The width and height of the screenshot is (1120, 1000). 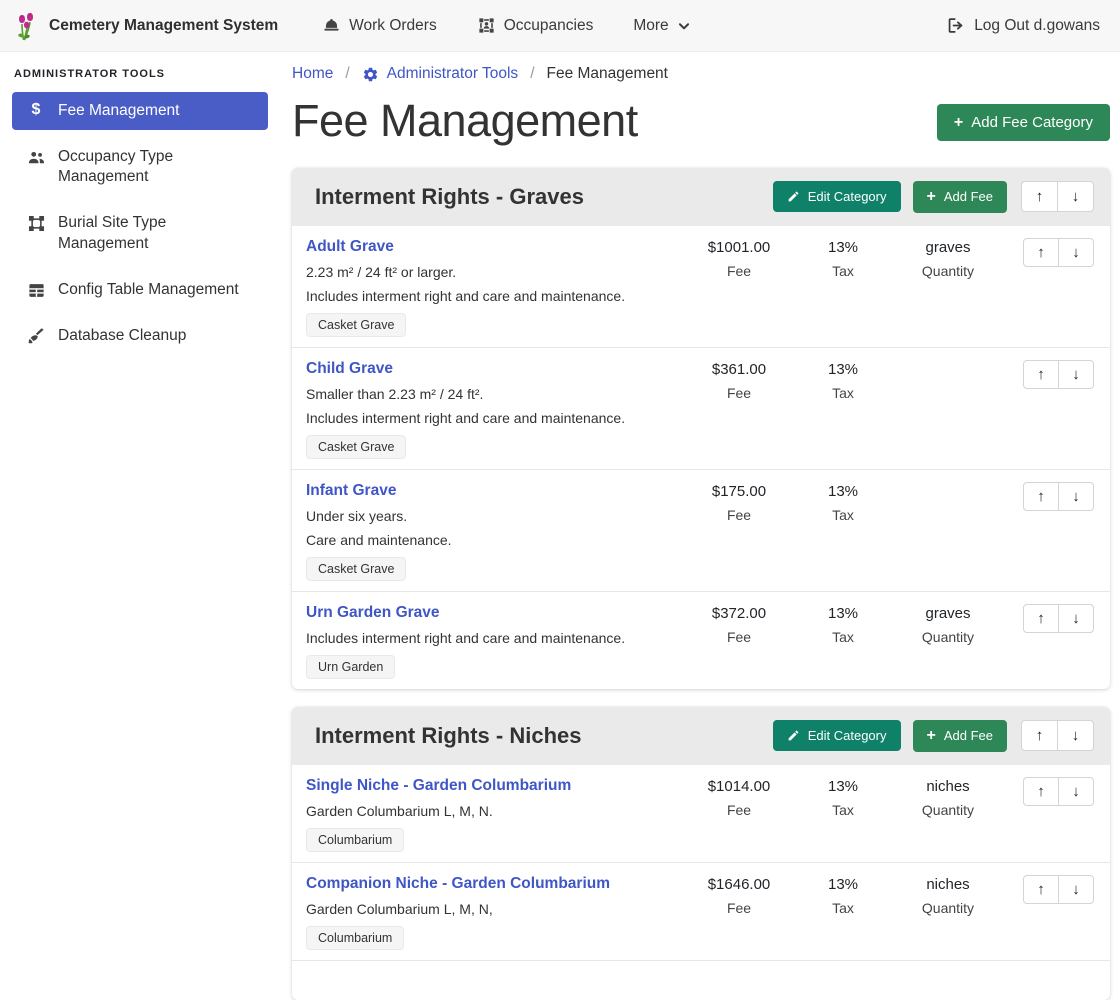 I want to click on fee-amount-cell: $361.00 Fee, so click(x=739, y=380).